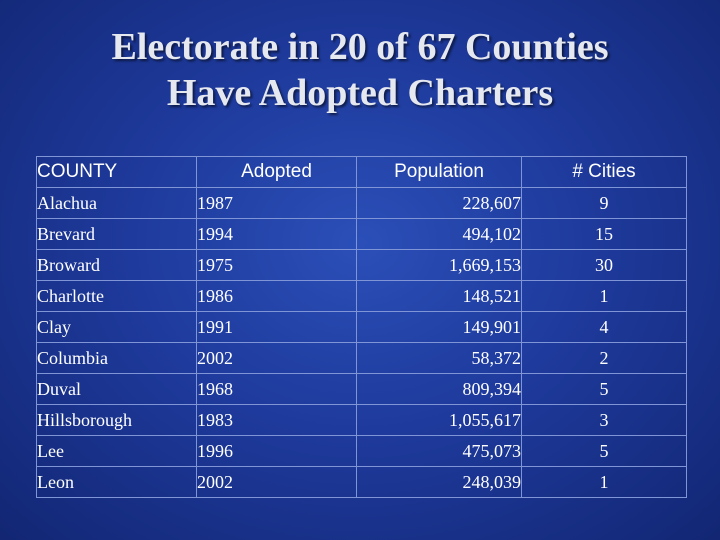 This screenshot has height=540, width=720. Describe the element at coordinates (439, 358) in the screenshot. I see `population-cell: 58,372` at that location.